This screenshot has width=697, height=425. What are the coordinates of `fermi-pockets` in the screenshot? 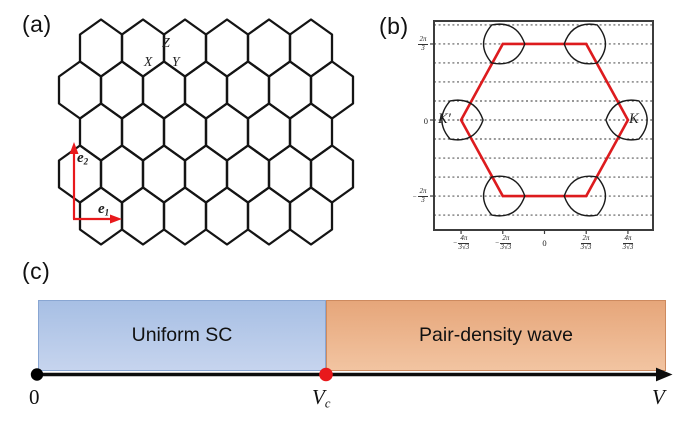 It's located at (544, 120).